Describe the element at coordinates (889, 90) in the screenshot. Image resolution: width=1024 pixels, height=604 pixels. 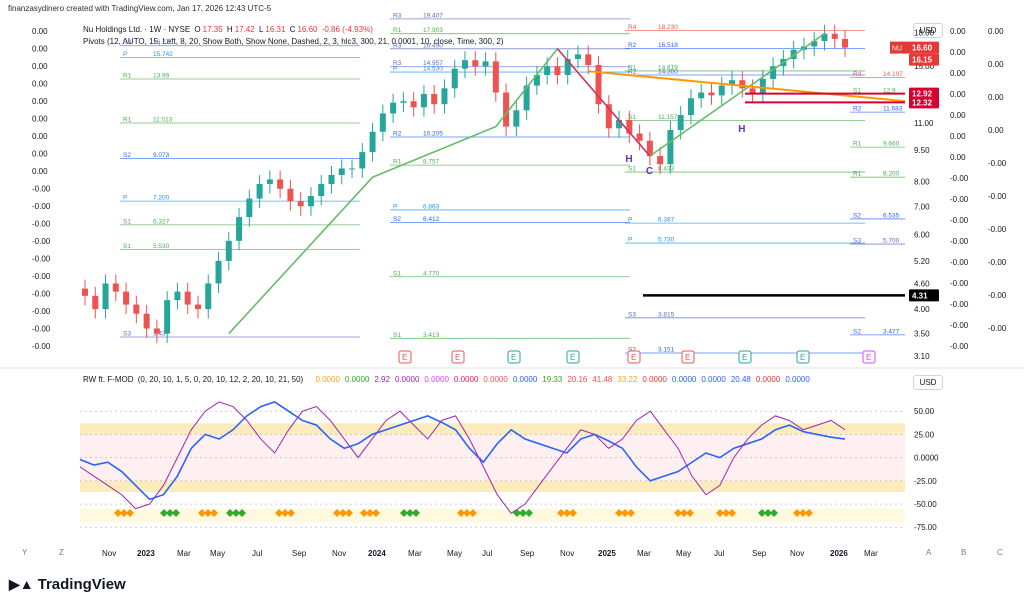
I see `pivot-value-label: 12.9` at that location.